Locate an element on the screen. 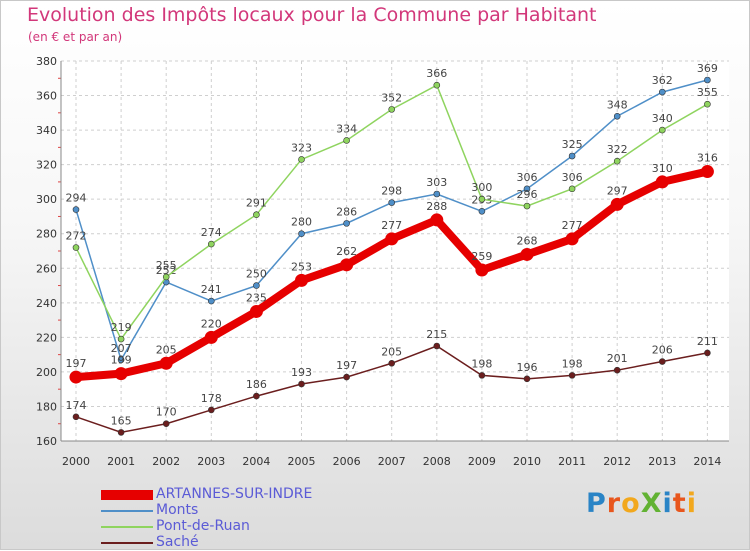 The width and height of the screenshot is (750, 551). data-label-artannes-sur-indre: 253 is located at coordinates (301, 266).